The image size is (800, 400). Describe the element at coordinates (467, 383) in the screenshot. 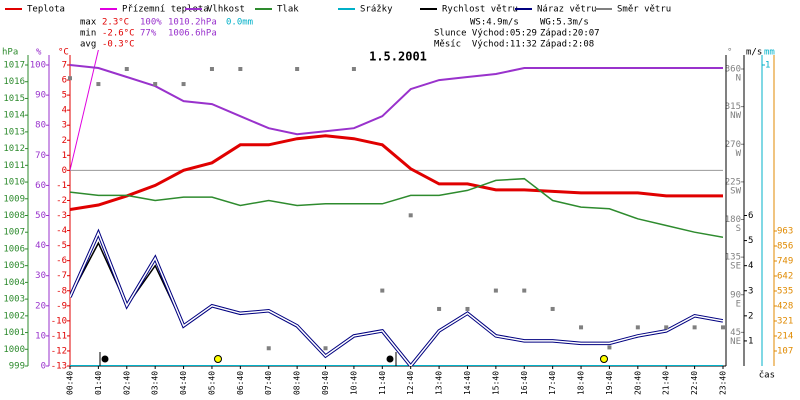

I see `x-tick-label: 14:40` at that location.